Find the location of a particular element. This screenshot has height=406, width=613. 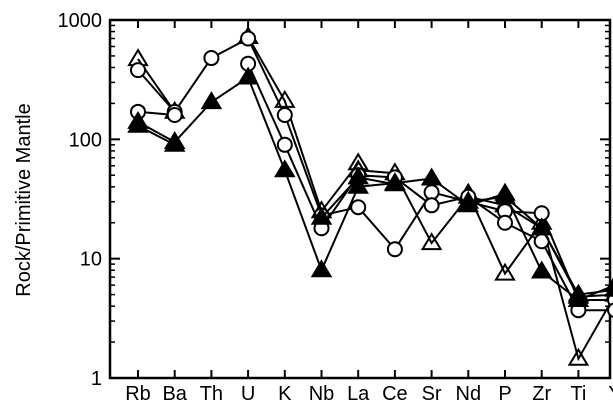

y-tick-label: 1000 is located at coordinates (80, 21).